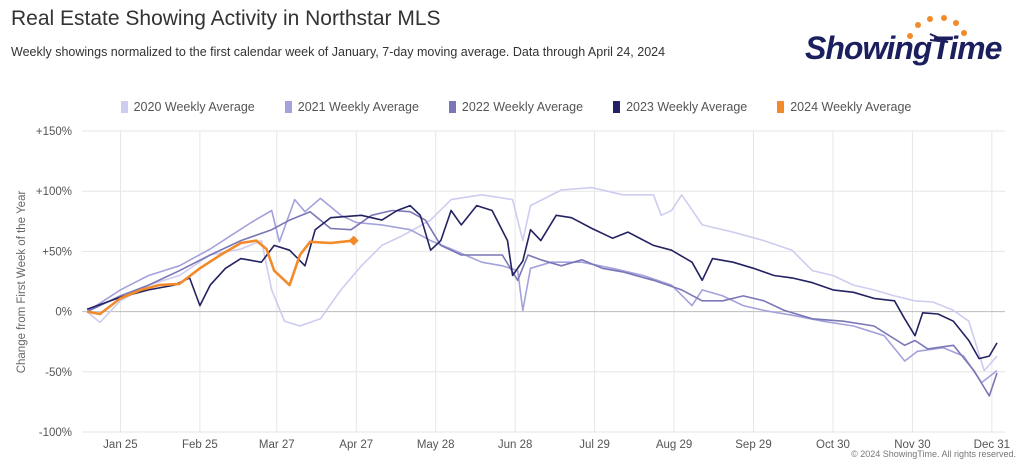 The image size is (1024, 467). I want to click on x-tick-label: Mar 27, so click(277, 445).